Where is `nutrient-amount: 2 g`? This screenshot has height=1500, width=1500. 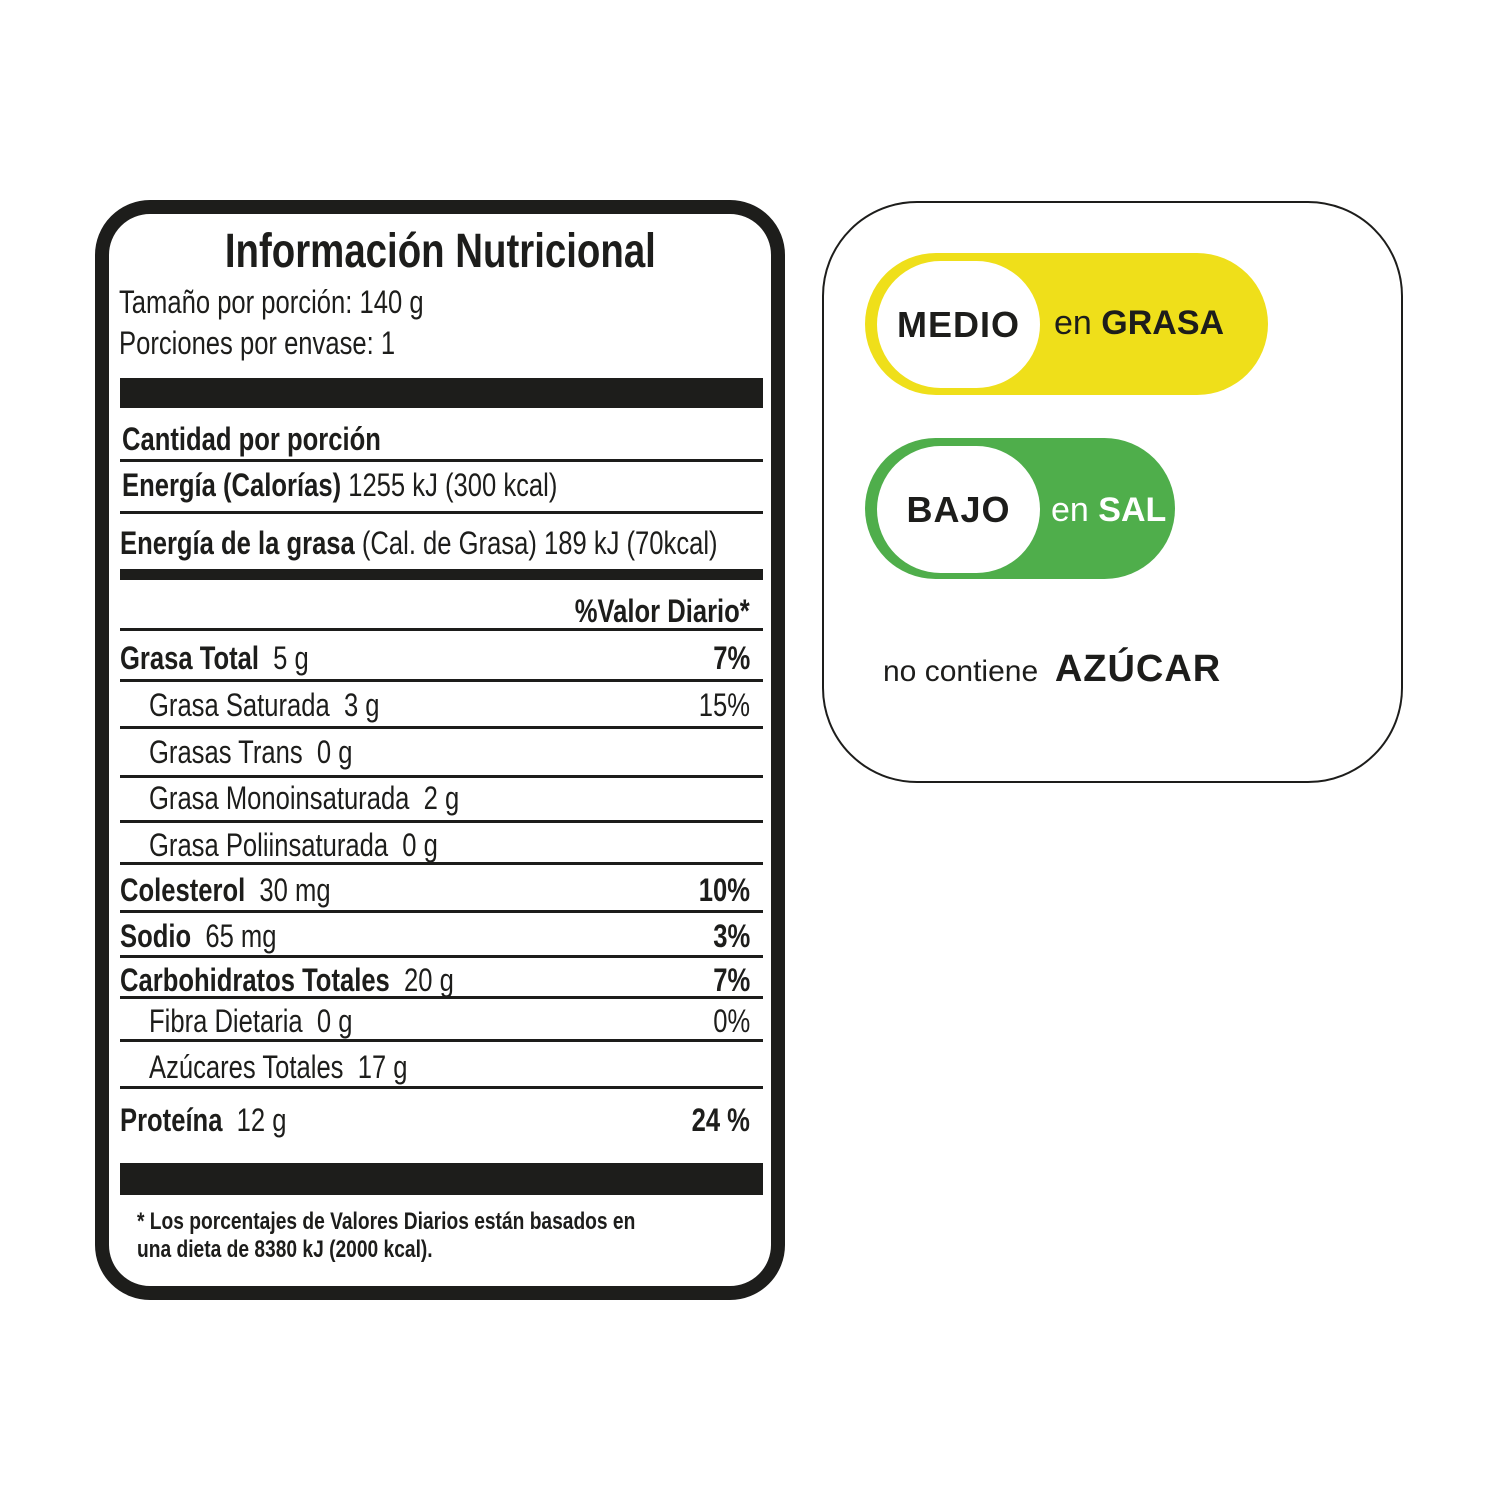
nutrient-amount: 2 g is located at coordinates (441, 798).